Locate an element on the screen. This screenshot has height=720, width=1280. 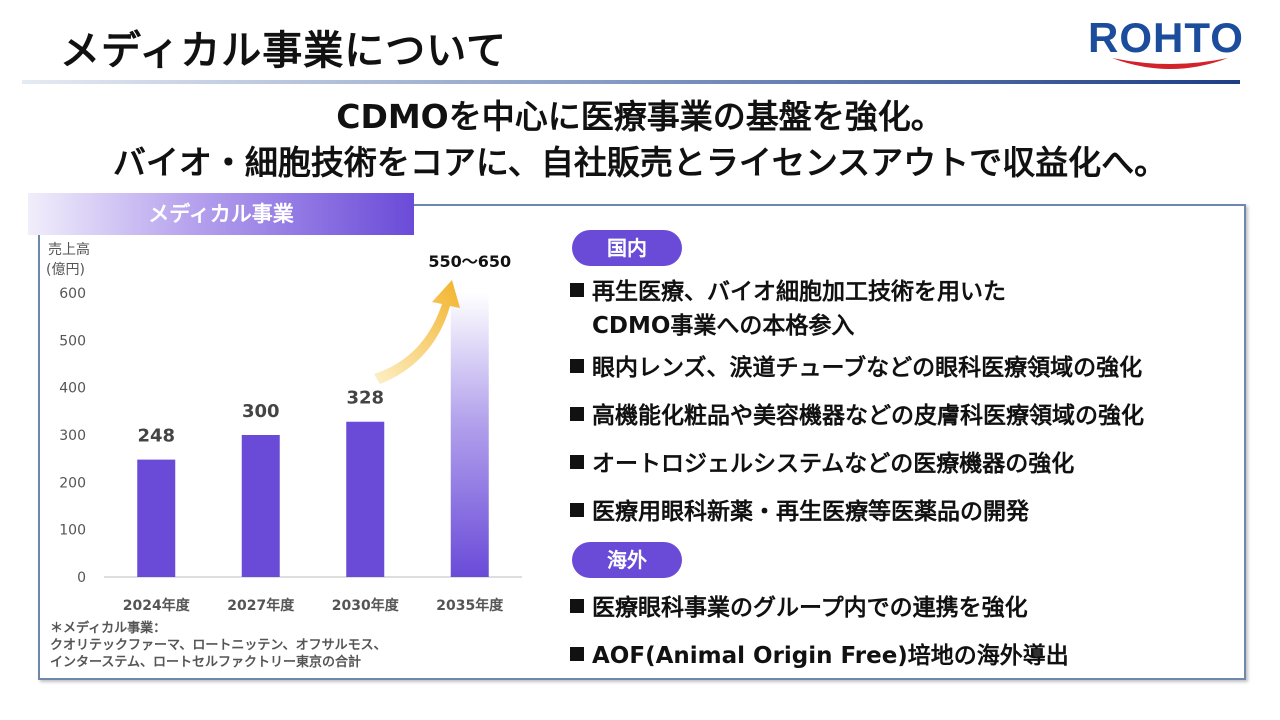
item-text: 医療用眼科新薬・再生医療等医薬品の開発 is located at coordinates (810, 512).